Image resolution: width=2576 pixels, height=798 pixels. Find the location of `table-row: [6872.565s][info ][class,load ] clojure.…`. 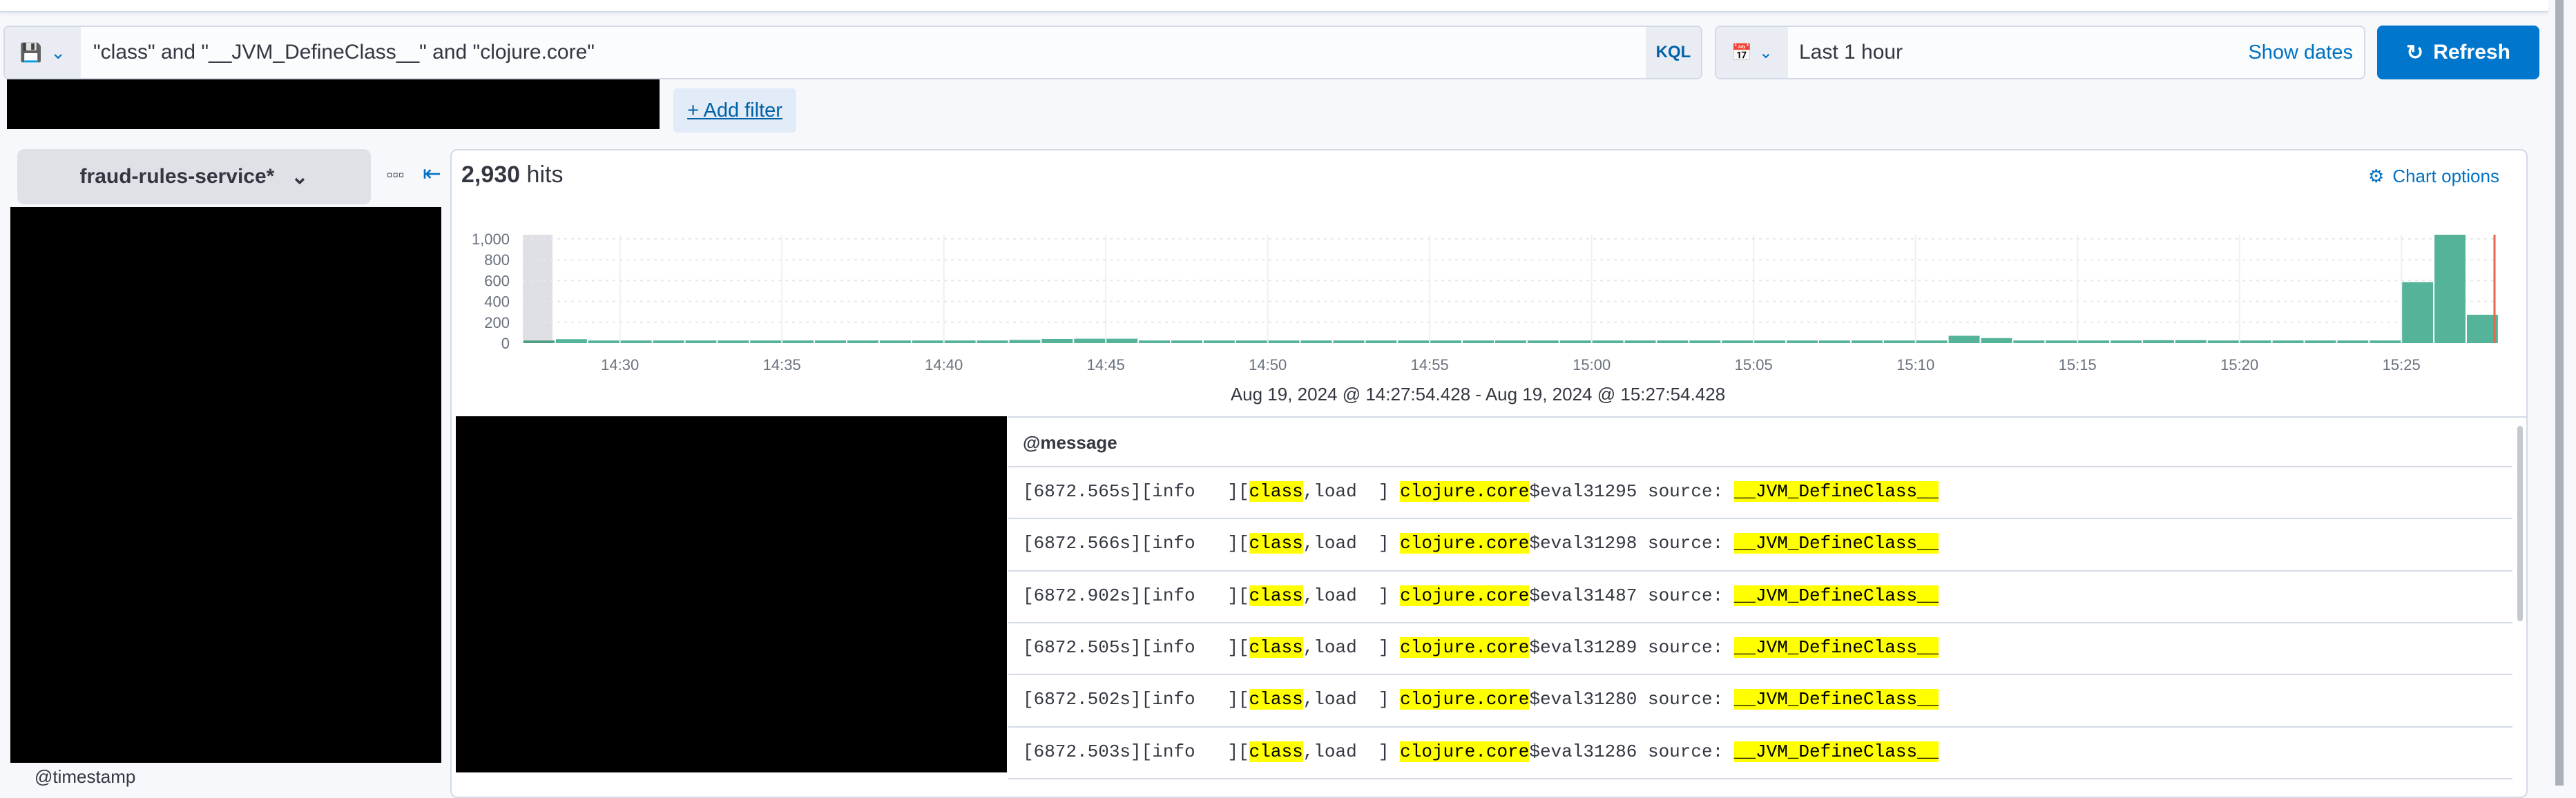

table-row: [6872.565s][info ][class,load ] clojure.… is located at coordinates (1481, 492).